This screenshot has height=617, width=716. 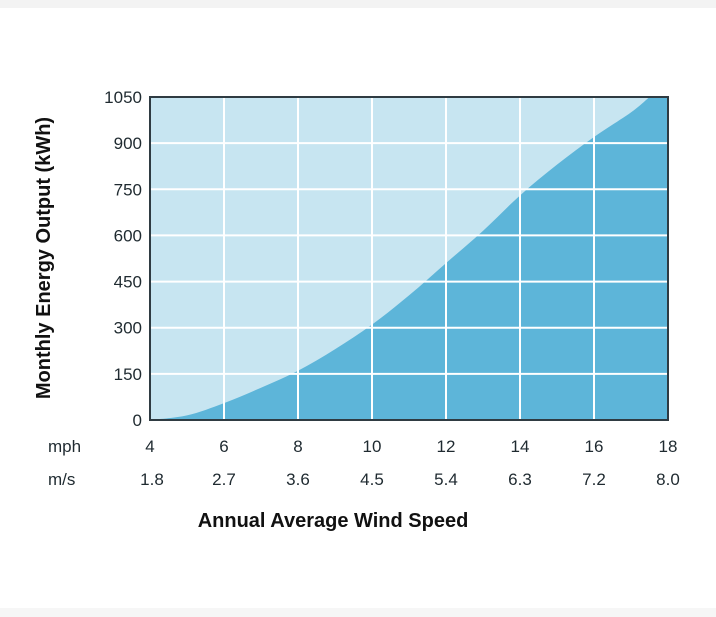 What do you see at coordinates (128, 328) in the screenshot?
I see `y-tick-label: 300` at bounding box center [128, 328].